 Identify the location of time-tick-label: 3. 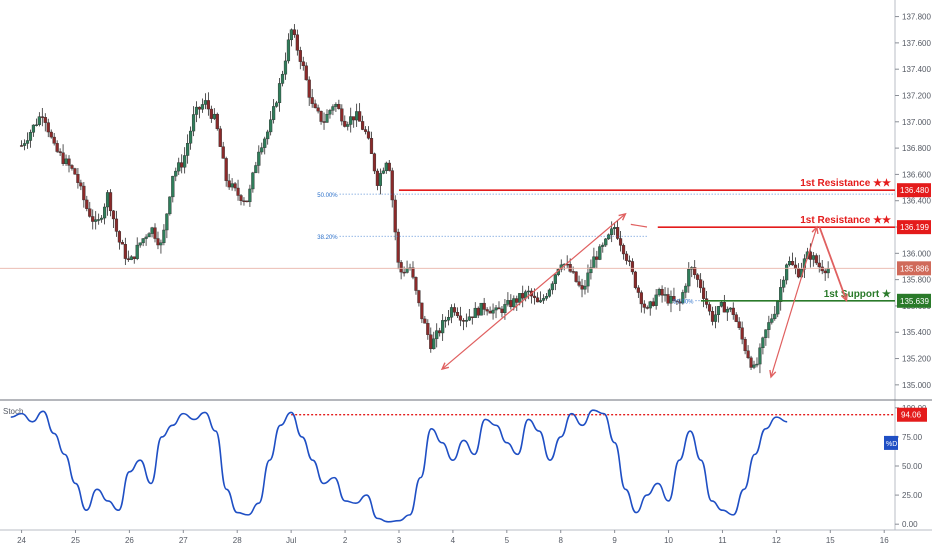
(399, 540).